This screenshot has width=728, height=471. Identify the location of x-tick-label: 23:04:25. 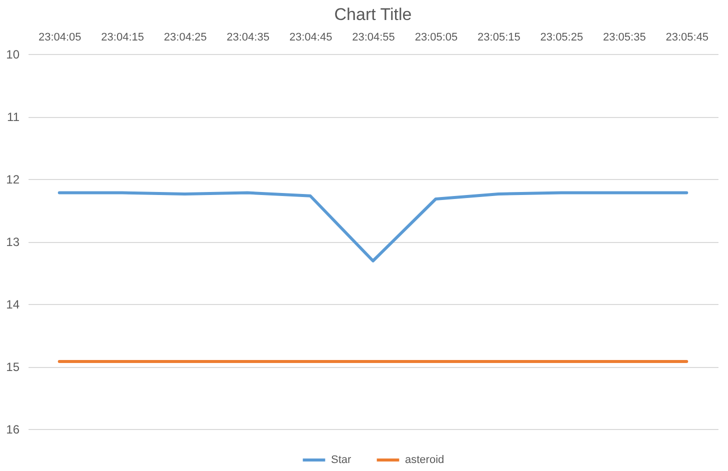
(185, 38).